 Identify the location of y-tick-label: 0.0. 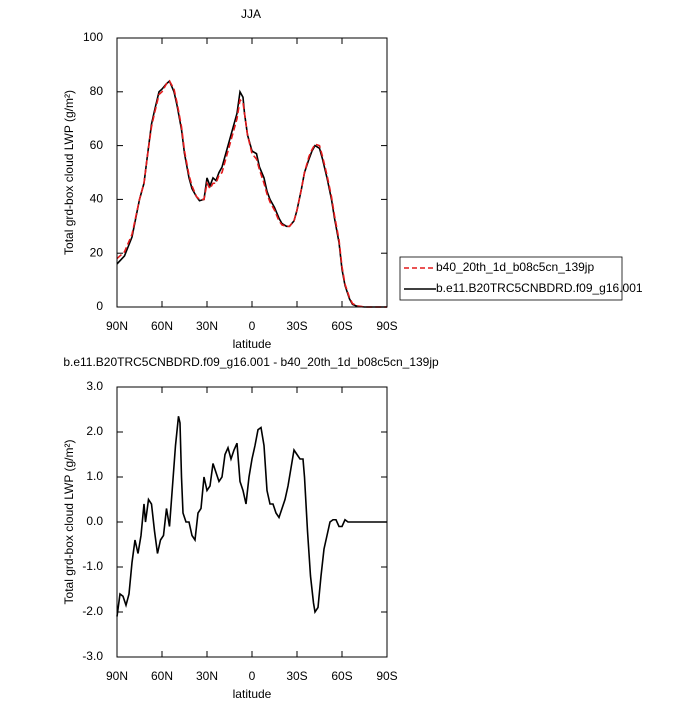
(94, 521).